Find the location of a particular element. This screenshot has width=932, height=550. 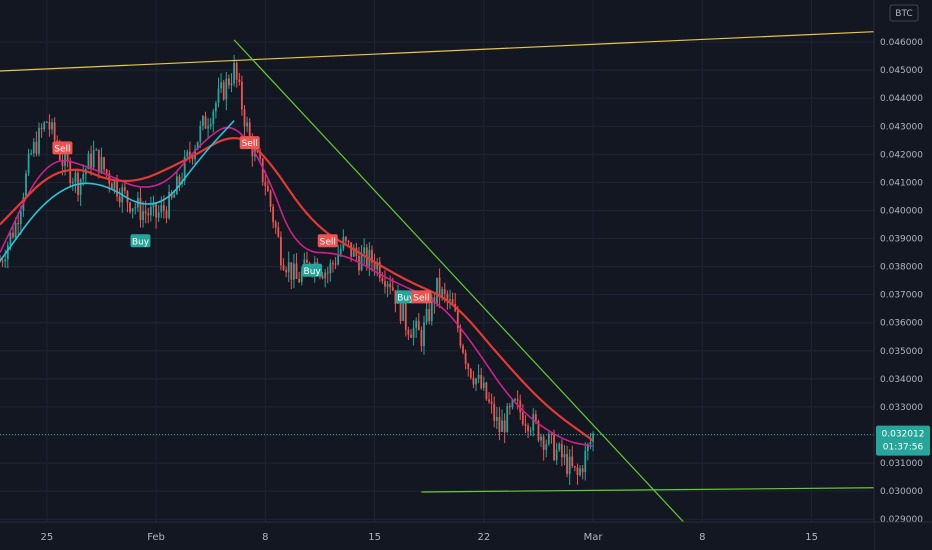

time-axis is located at coordinates (437, 536).